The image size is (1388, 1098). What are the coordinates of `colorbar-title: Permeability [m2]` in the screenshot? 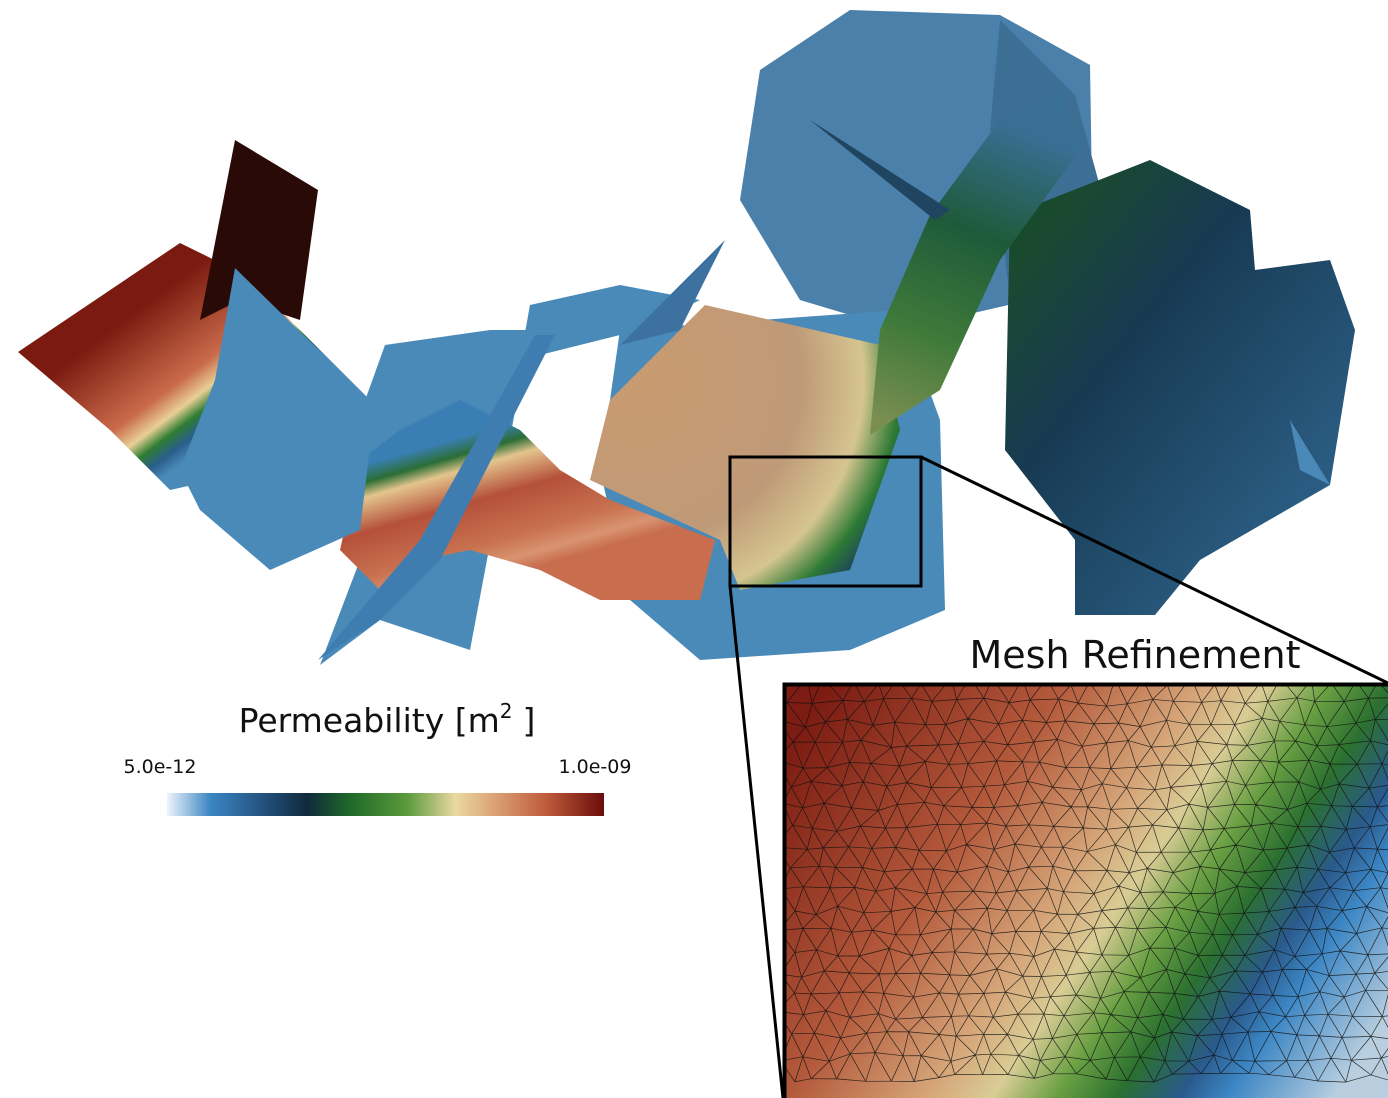 It's located at (387, 719).